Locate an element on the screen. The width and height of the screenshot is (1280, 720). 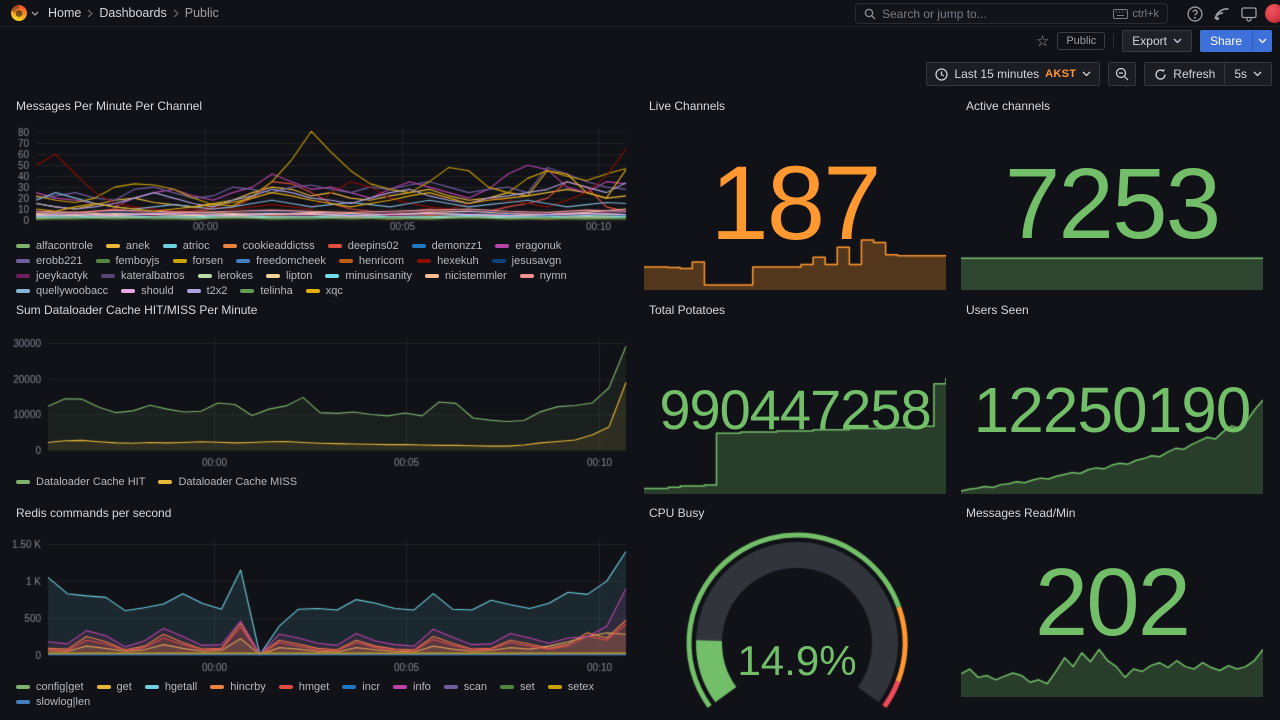
legend-item: hexekuh is located at coordinates (448, 261).